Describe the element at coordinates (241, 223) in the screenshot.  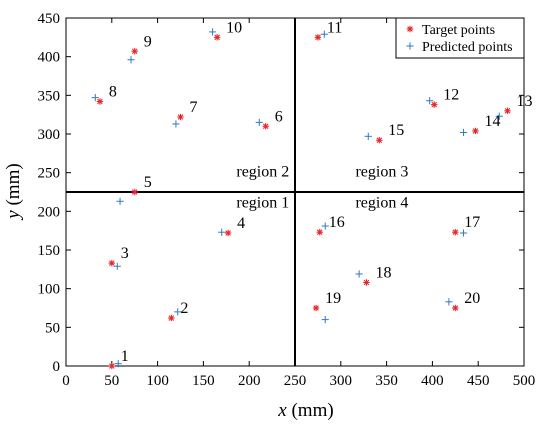
I see `point-id-label: 4` at that location.